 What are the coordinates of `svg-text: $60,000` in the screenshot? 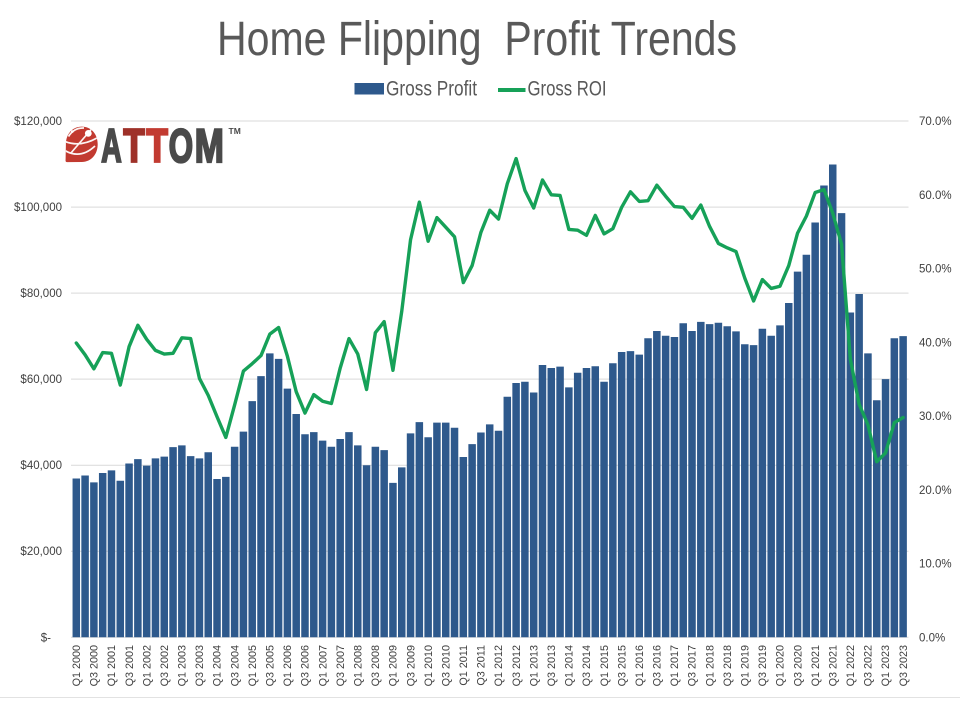 It's located at (41, 380).